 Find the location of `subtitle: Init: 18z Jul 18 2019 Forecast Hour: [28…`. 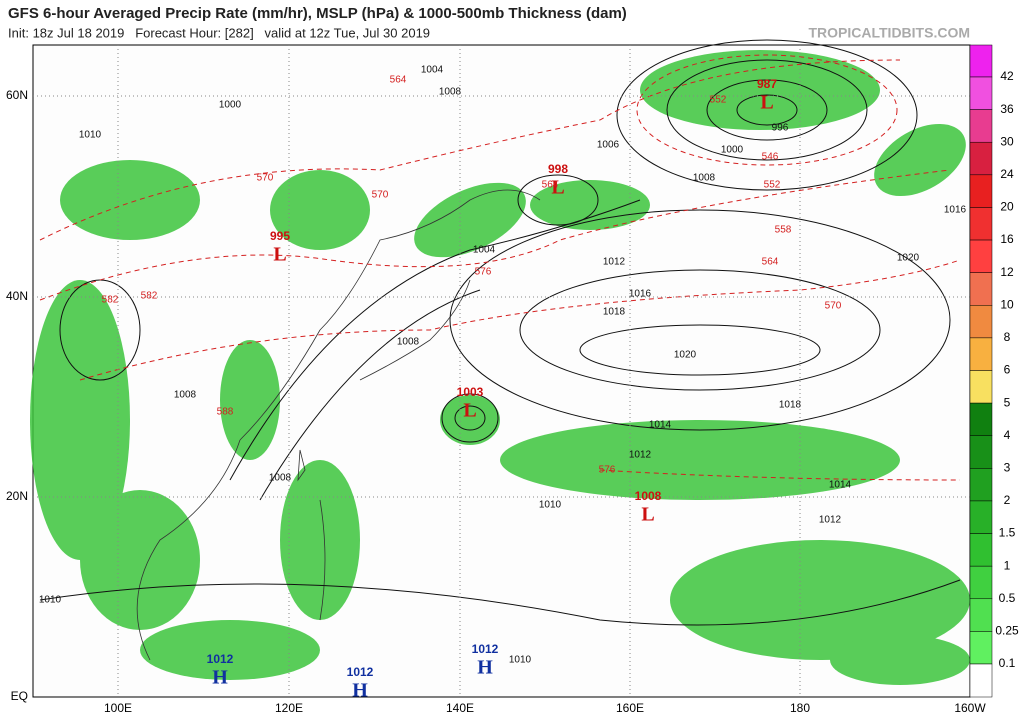

subtitle: Init: 18z Jul 18 2019 Forecast Hour: [28… is located at coordinates (219, 32).